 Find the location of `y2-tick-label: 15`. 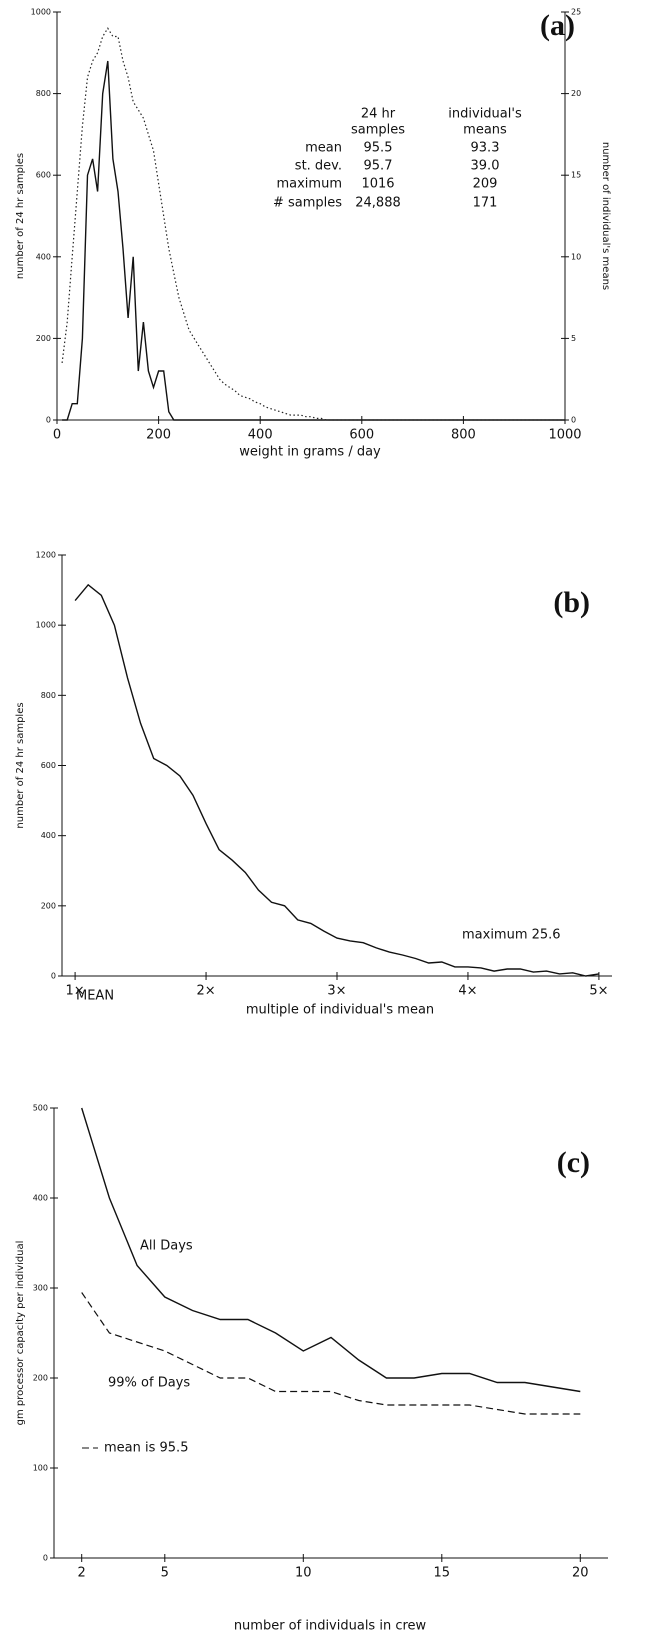

y2-tick-label: 15 is located at coordinates (576, 175).